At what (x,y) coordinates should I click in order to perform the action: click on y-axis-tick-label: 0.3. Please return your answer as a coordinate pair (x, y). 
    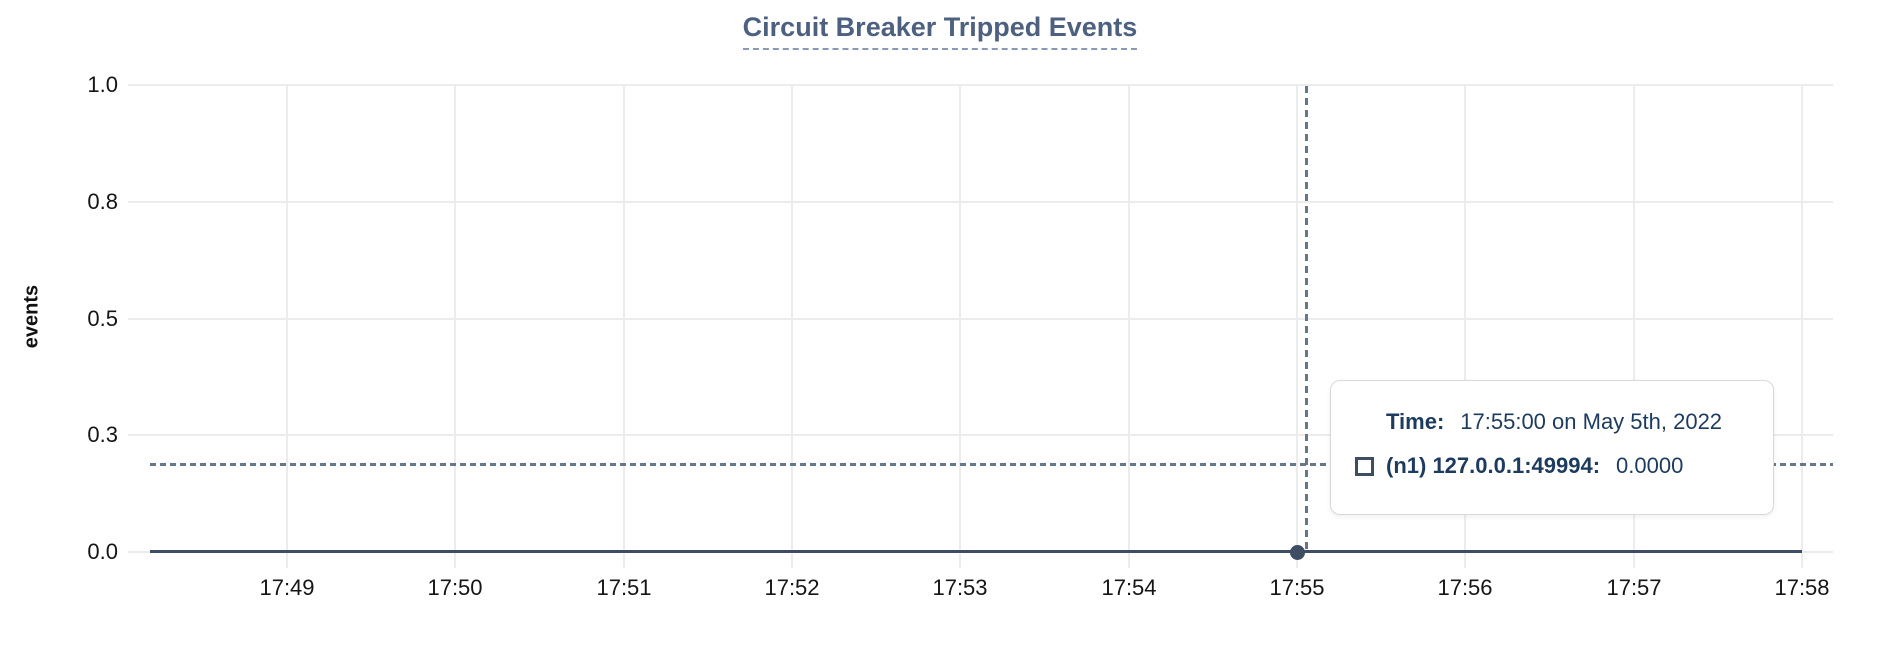
    Looking at the image, I should click on (102, 434).